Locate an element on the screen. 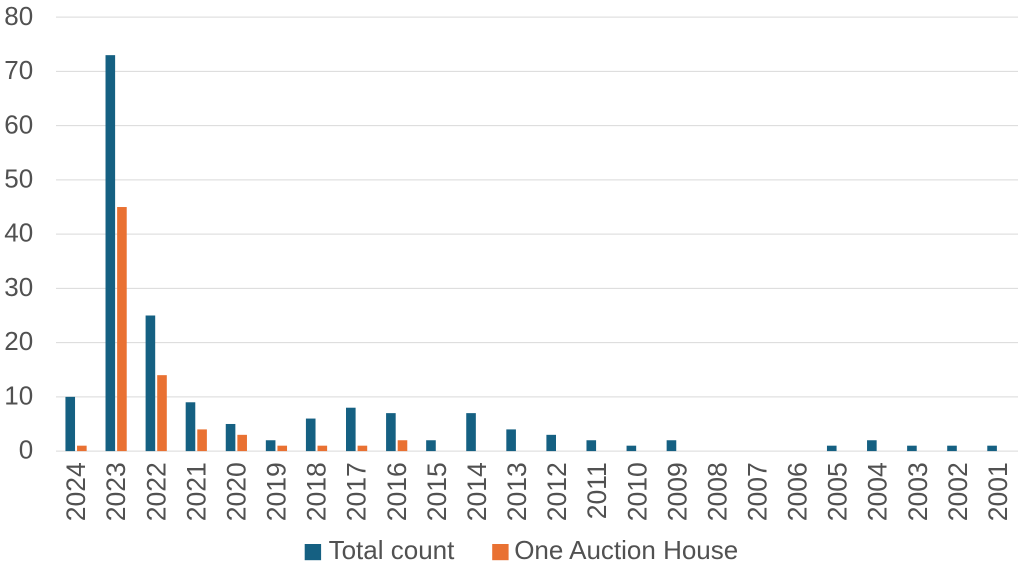  svg-text: 2001 is located at coordinates (998, 491).